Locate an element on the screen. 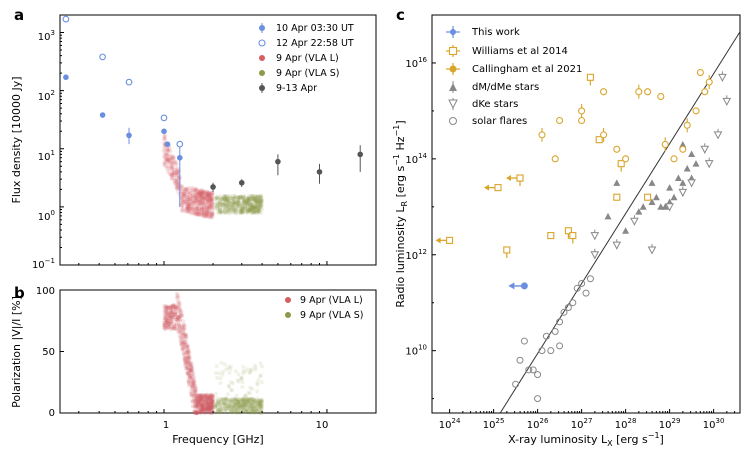 This screenshot has width=748, height=459. svg-text: 10 Apr 03:30 UT is located at coordinates (315, 28).